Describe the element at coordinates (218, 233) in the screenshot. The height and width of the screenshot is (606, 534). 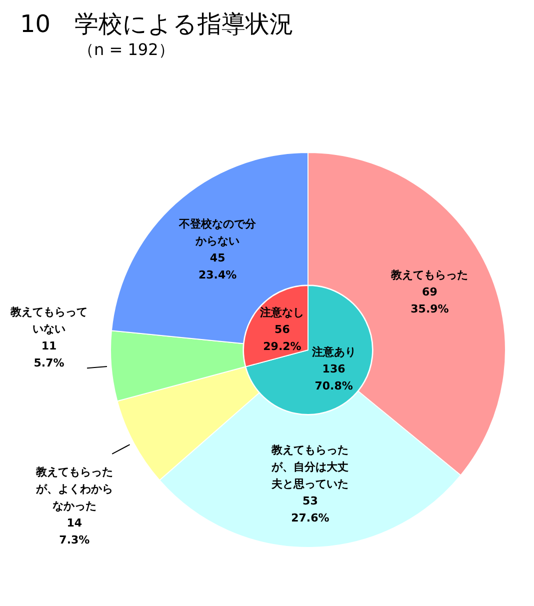
I see `slice-label: 不登校なので分からない` at that location.